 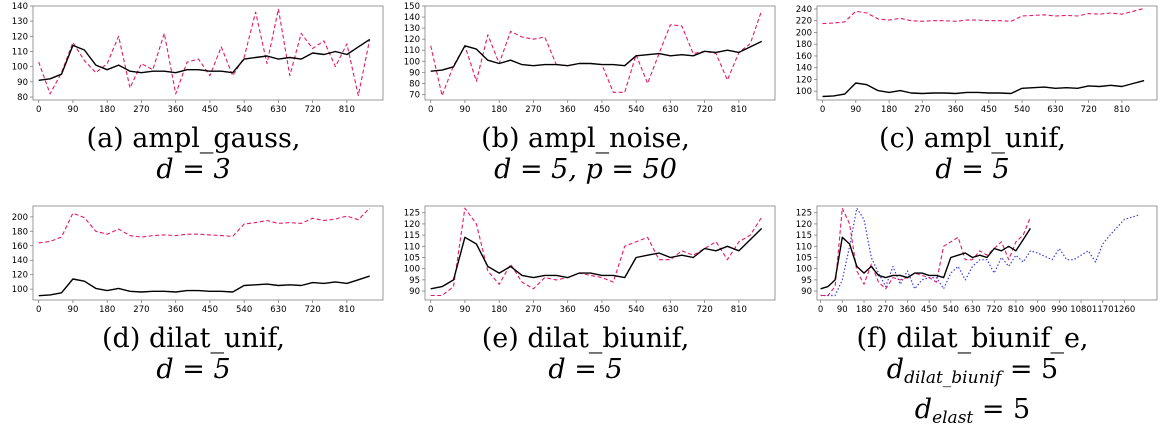 What do you see at coordinates (804, 22) in the screenshot?
I see `y-tick-label: 220` at bounding box center [804, 22].